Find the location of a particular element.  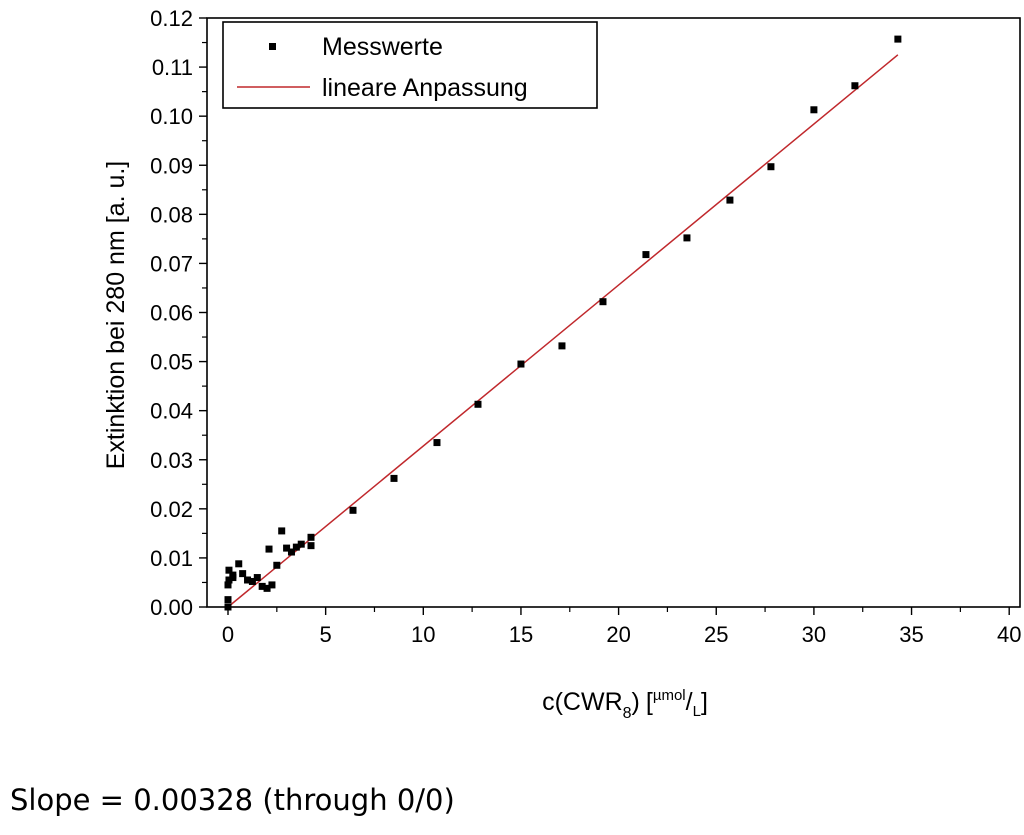

x-axis-label: c(CWR8) [µmol/L] is located at coordinates (625, 704).